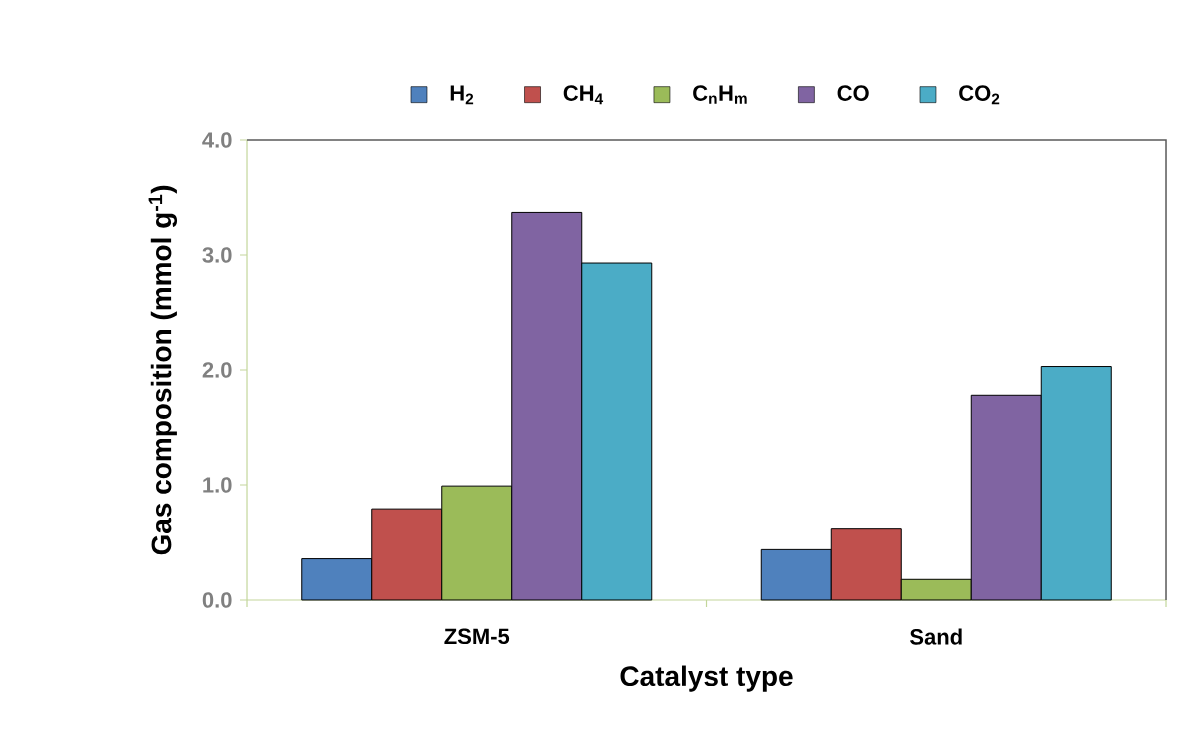 Image resolution: width=1198 pixels, height=742 pixels. I want to click on y-tick-label: 3.0, so click(217, 255).